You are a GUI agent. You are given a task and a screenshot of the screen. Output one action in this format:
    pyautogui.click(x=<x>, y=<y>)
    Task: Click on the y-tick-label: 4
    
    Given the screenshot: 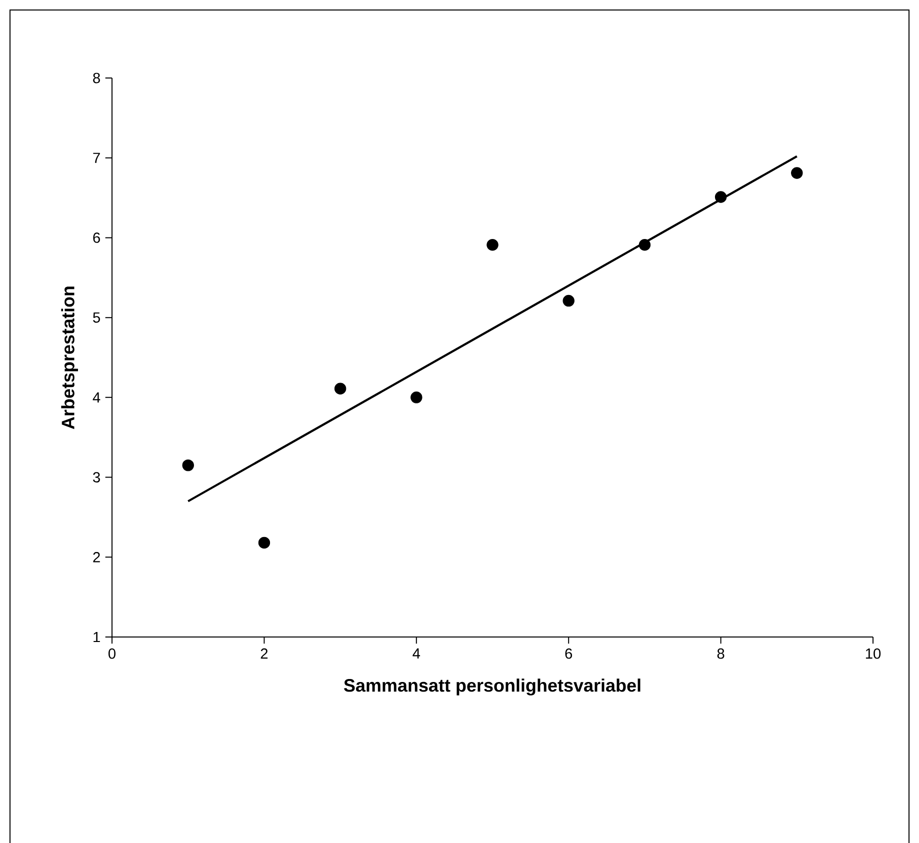 What is the action you would take?
    pyautogui.click(x=96, y=397)
    